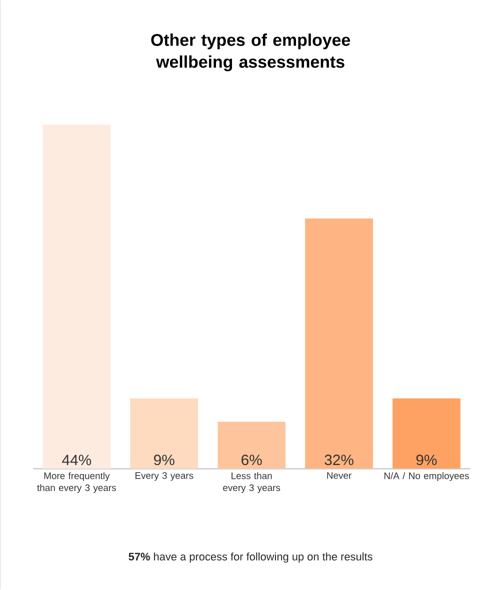  Describe the element at coordinates (339, 475) in the screenshot. I see `x-tick-label: Never` at that location.